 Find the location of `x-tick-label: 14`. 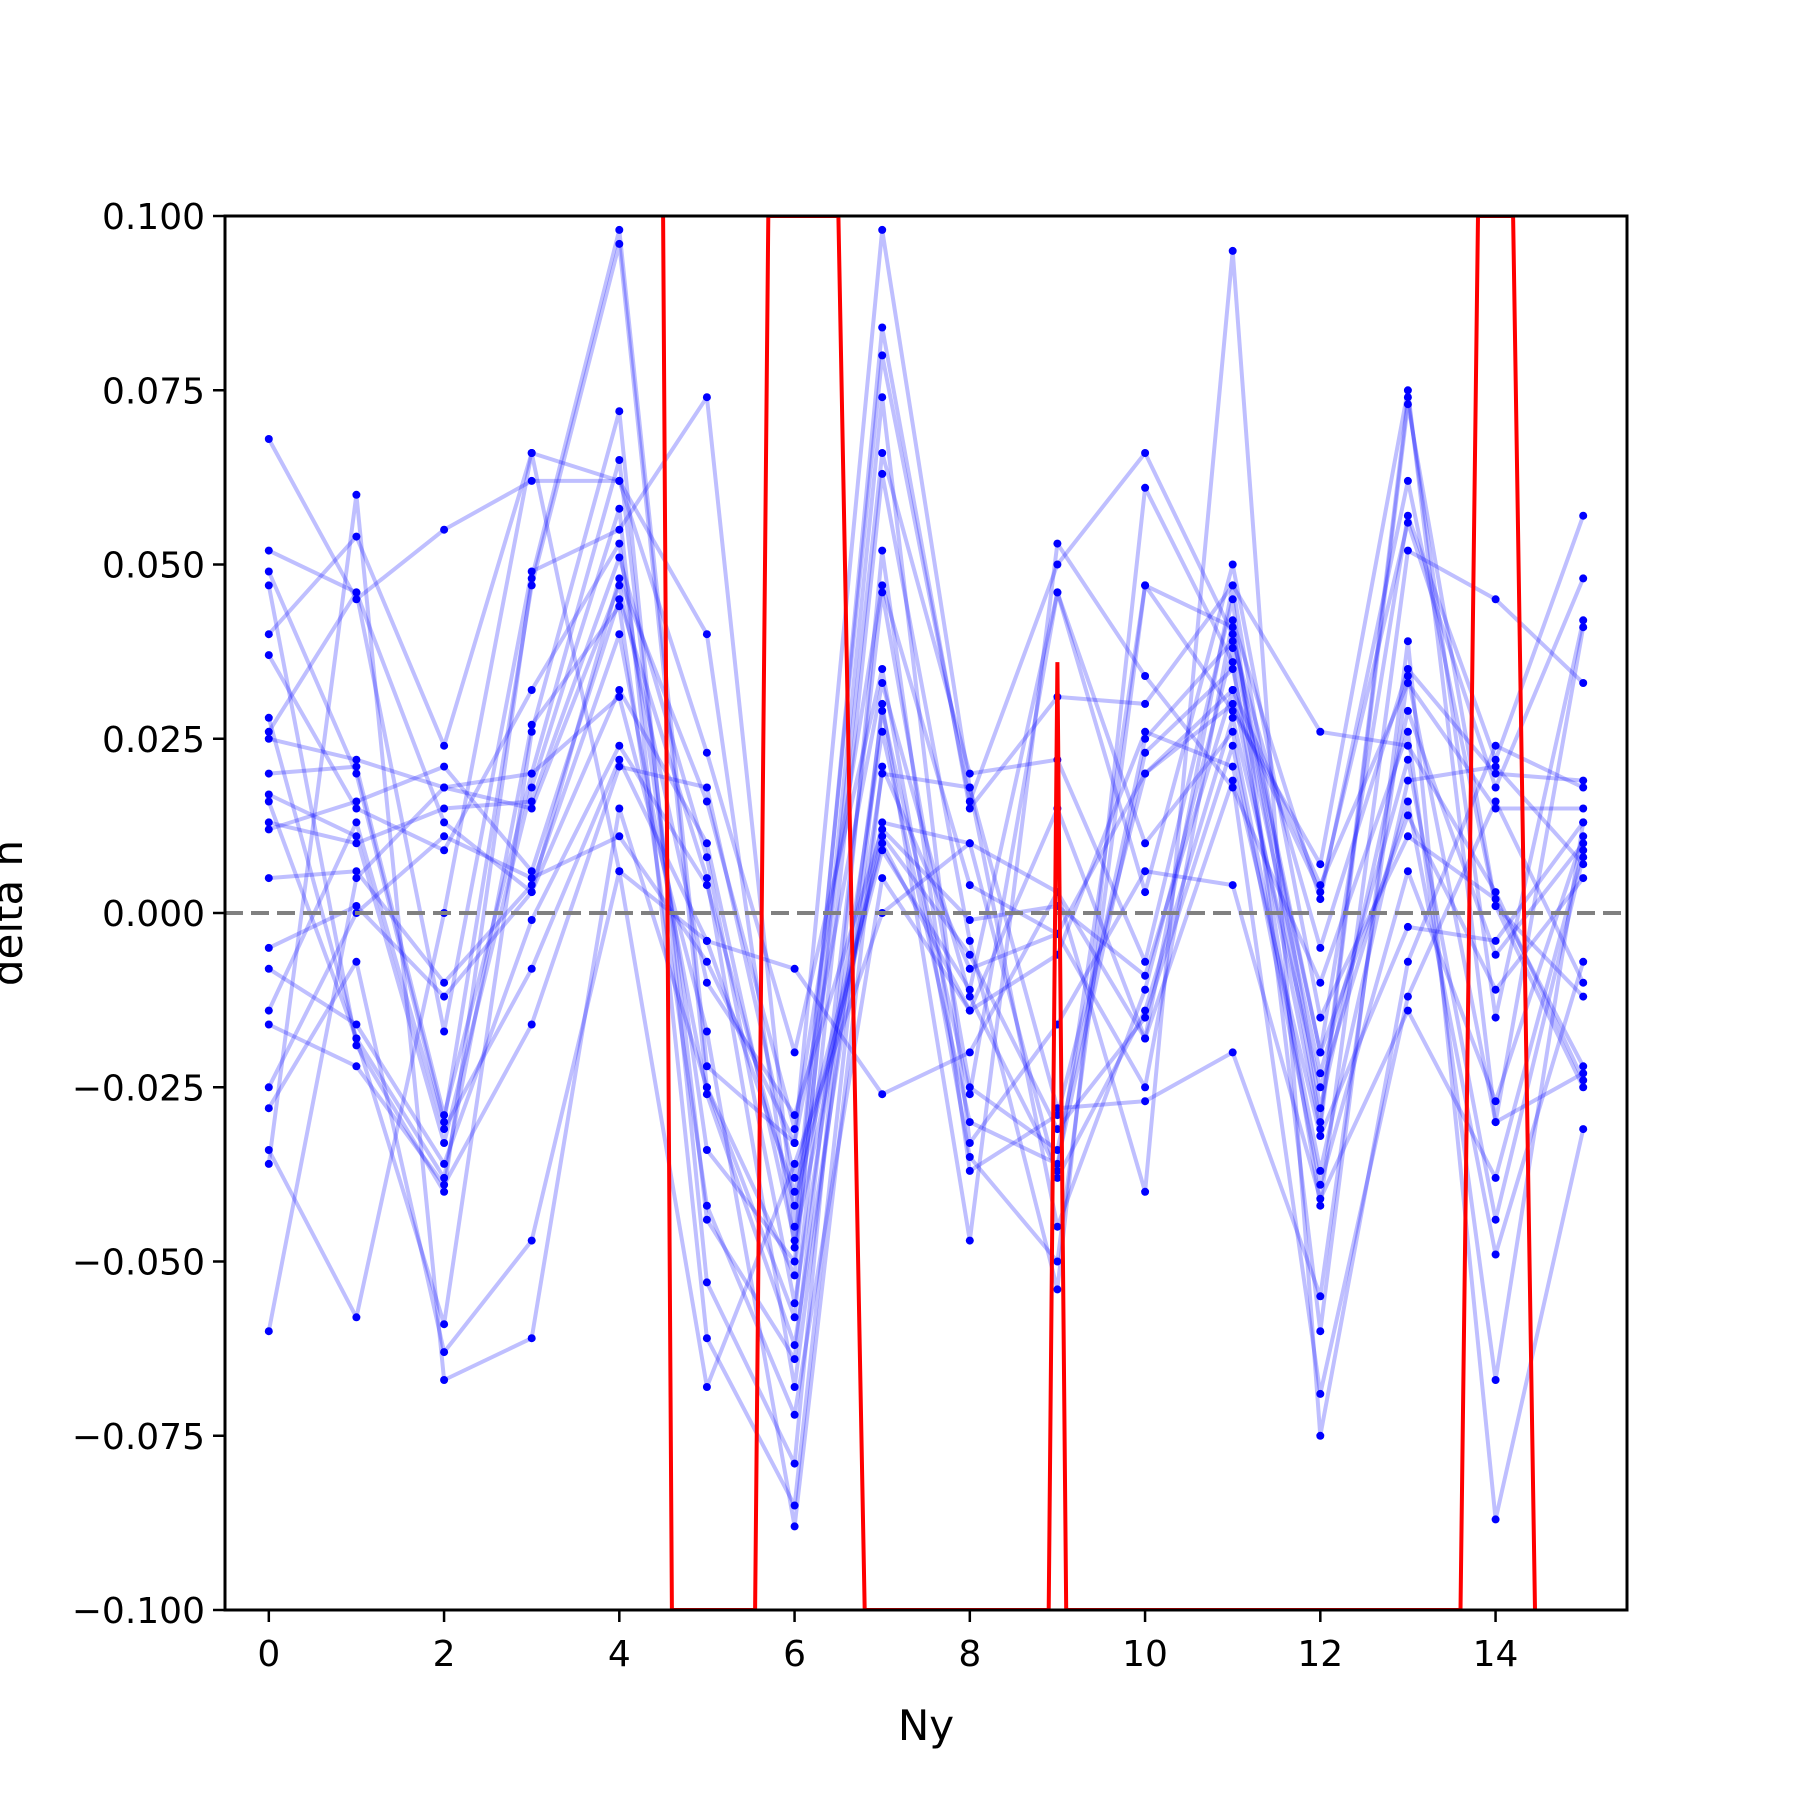

x-tick-label: 14 is located at coordinates (1496, 1654).